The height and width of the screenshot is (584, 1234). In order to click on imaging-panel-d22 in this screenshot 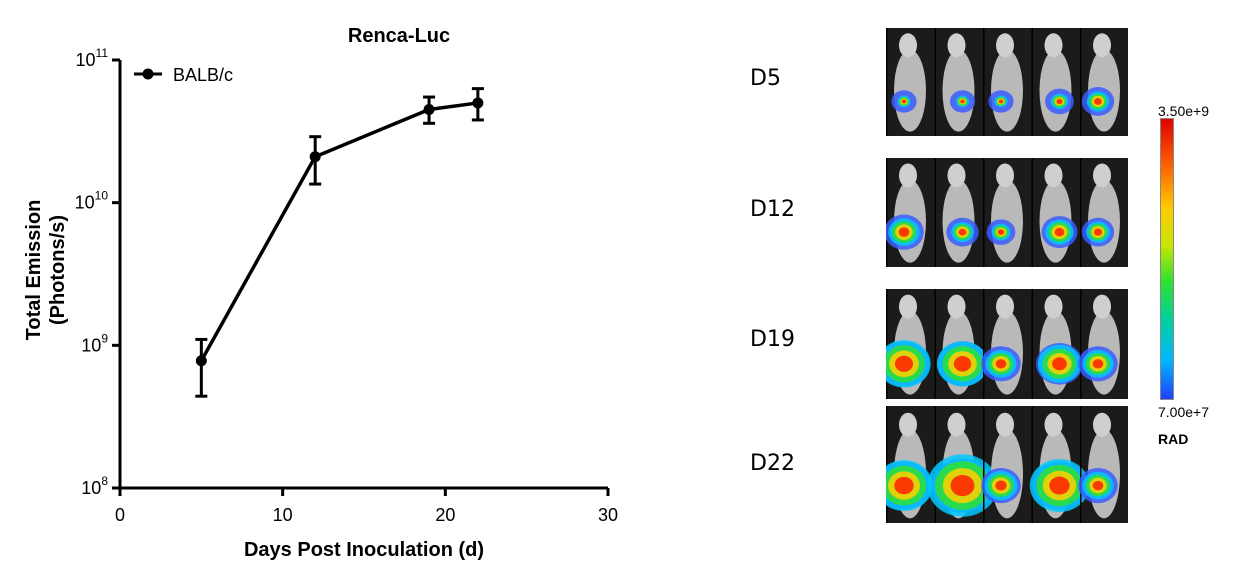, I will do `click(1007, 464)`.